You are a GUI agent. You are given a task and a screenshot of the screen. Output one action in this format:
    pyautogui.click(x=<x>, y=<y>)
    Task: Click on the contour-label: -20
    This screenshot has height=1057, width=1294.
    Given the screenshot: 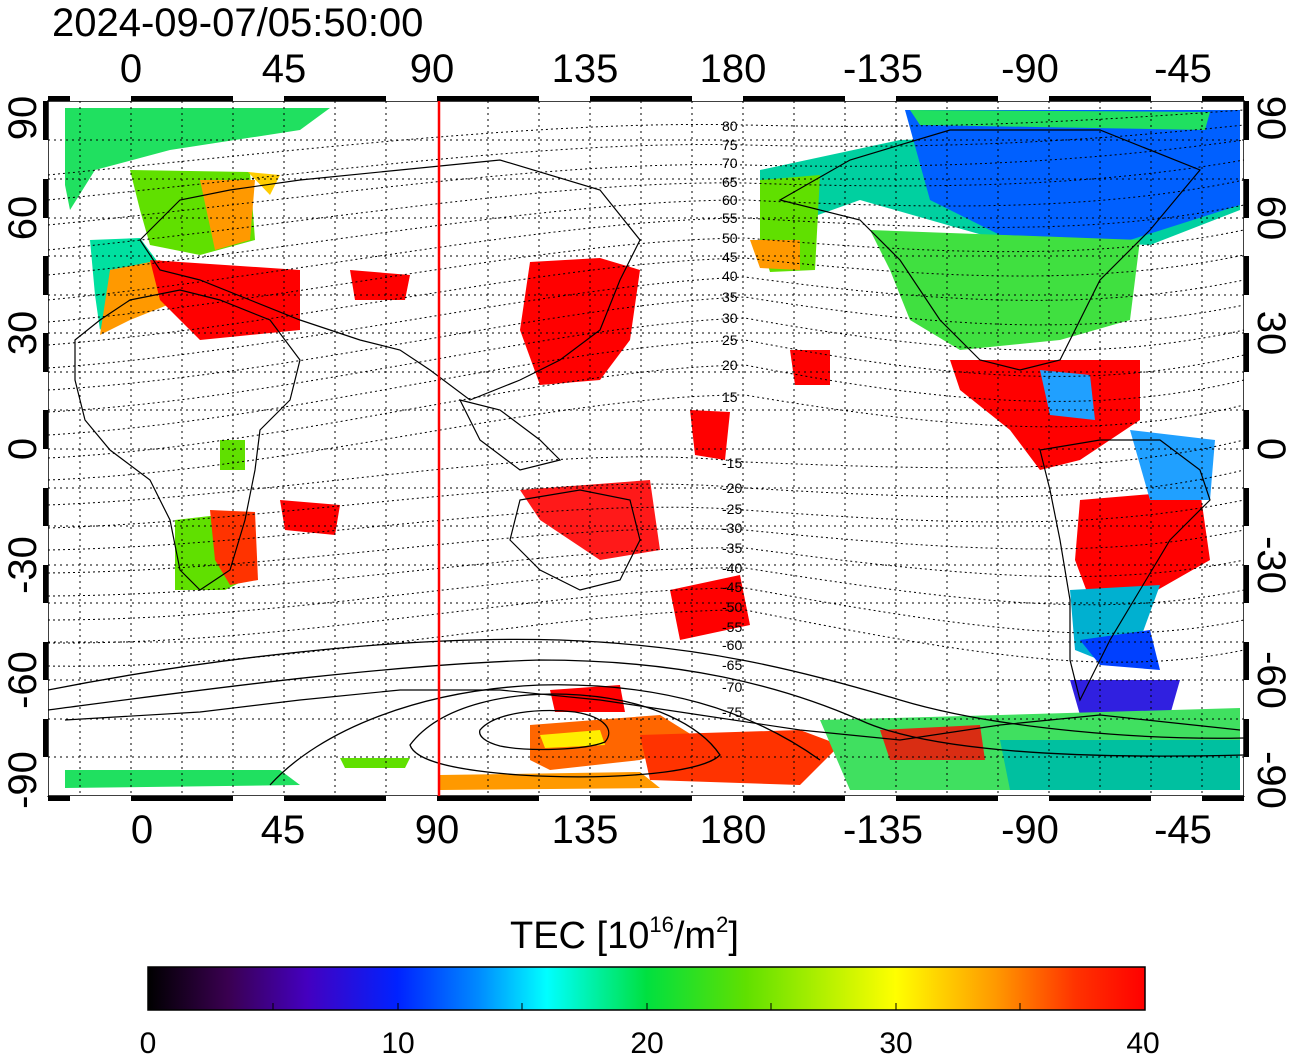 What is the action you would take?
    pyautogui.click(x=732, y=488)
    